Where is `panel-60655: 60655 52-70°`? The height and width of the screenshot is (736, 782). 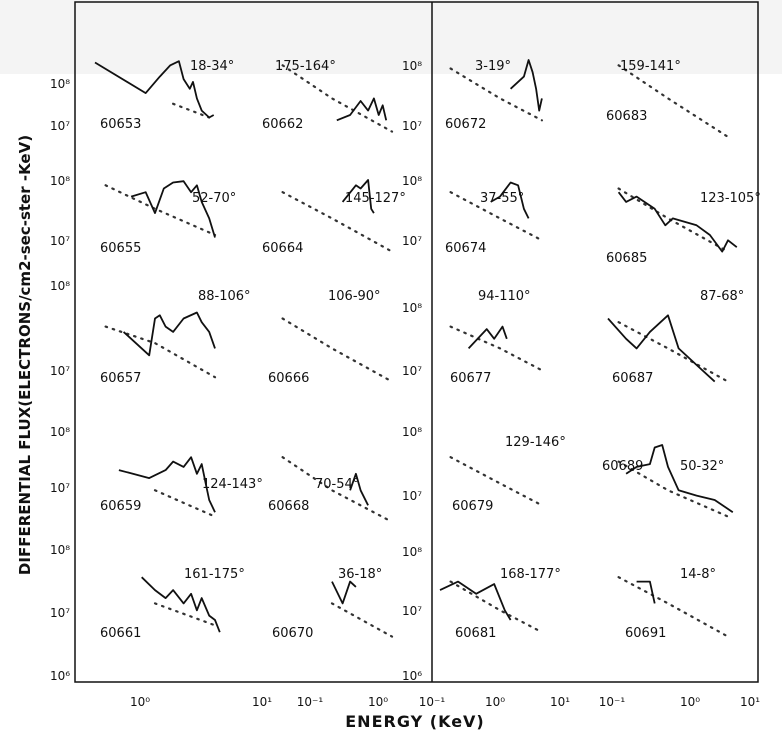
panel-60655: 60655 52-70° is located at coordinates (168, 218).